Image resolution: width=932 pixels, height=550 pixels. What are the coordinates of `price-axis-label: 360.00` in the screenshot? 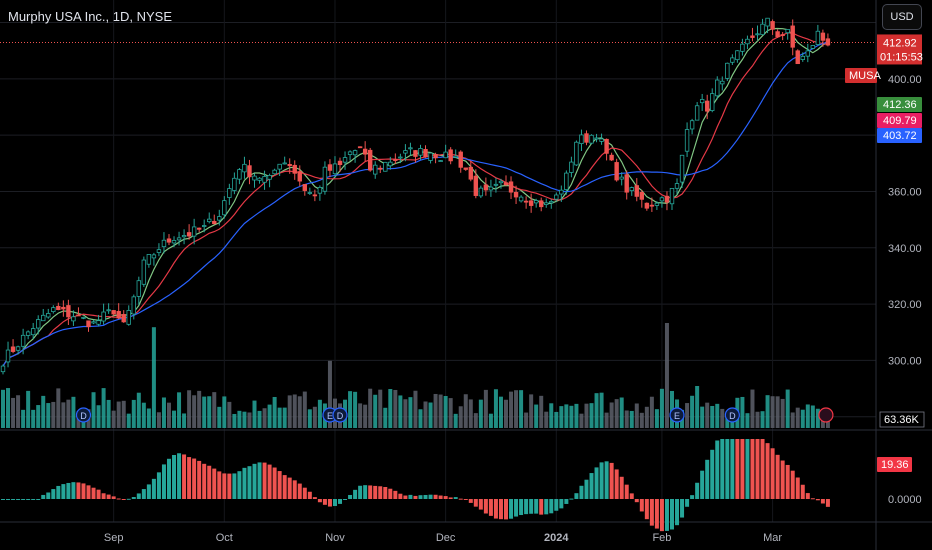 It's located at (905, 192).